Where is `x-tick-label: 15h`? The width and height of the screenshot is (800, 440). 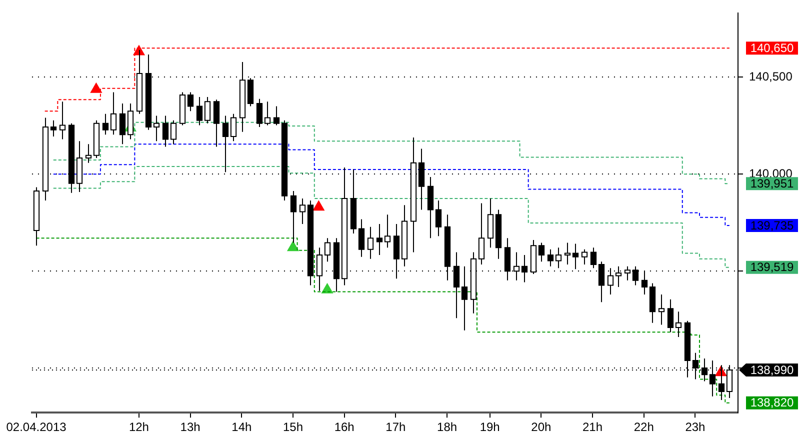 x-tick-label: 15h is located at coordinates (293, 427).